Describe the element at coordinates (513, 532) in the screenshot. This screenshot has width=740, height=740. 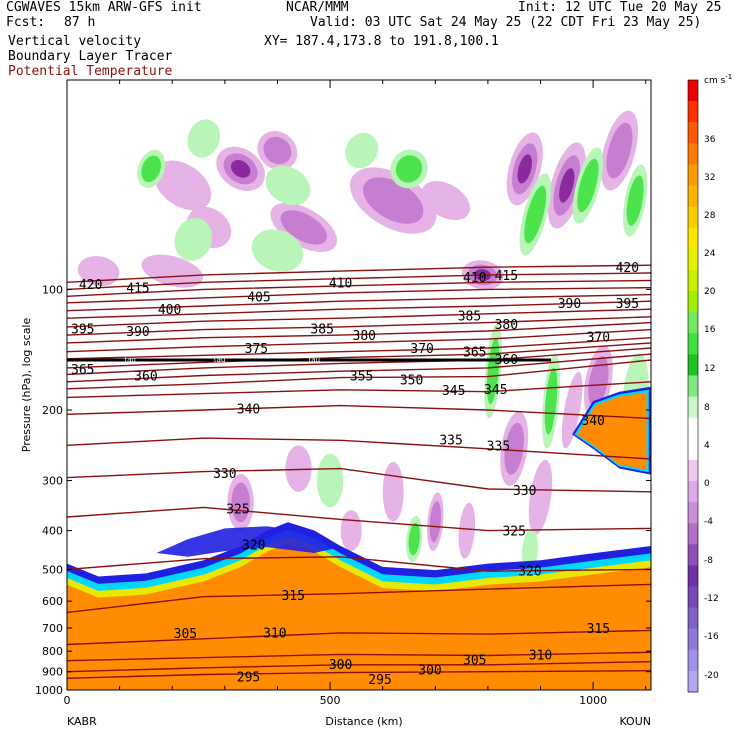
I see `theta-label: 325` at that location.